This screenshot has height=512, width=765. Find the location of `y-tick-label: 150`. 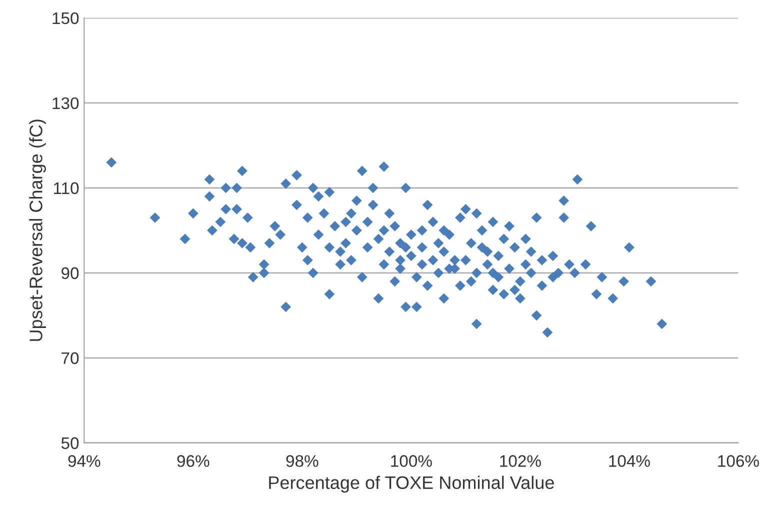

y-tick-label: 150 is located at coordinates (65, 18).